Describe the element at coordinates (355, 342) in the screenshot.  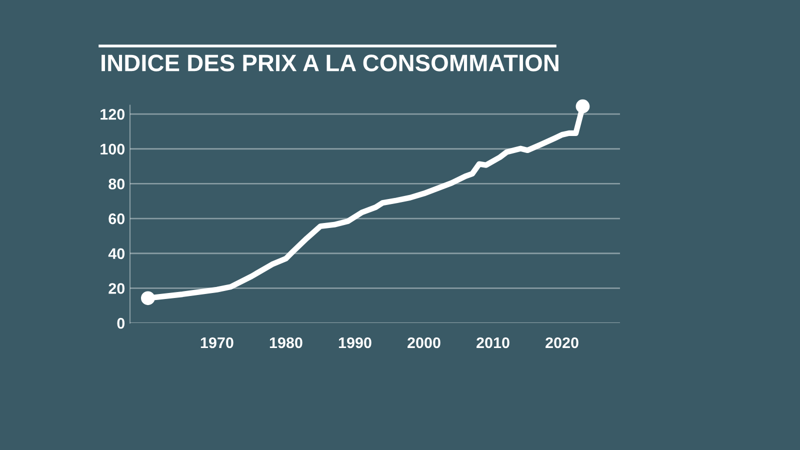
I see `x-tick-label: 1990` at that location.